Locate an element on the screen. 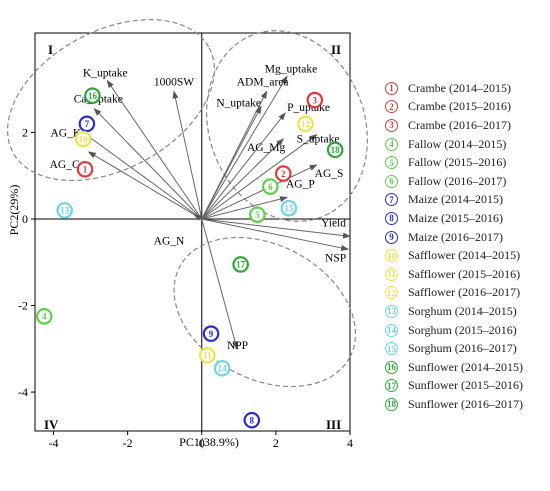  x-tick-label: 2 is located at coordinates (276, 443).